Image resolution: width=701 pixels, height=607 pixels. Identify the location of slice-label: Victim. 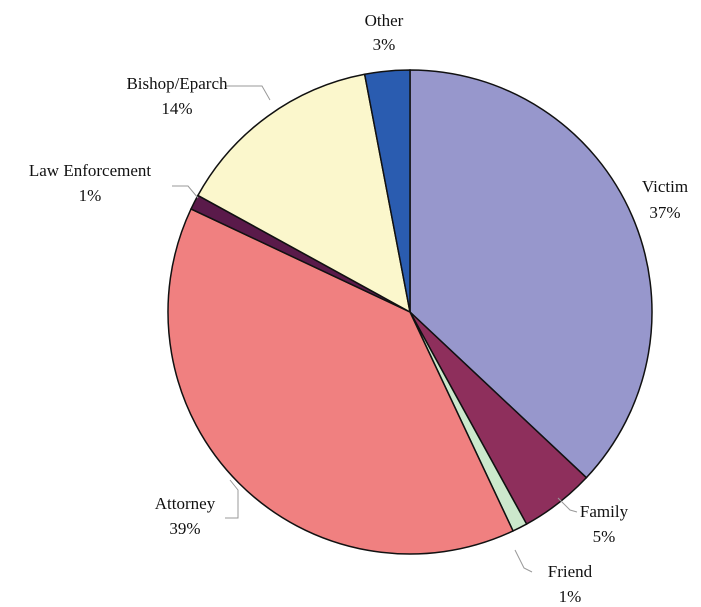
(665, 186).